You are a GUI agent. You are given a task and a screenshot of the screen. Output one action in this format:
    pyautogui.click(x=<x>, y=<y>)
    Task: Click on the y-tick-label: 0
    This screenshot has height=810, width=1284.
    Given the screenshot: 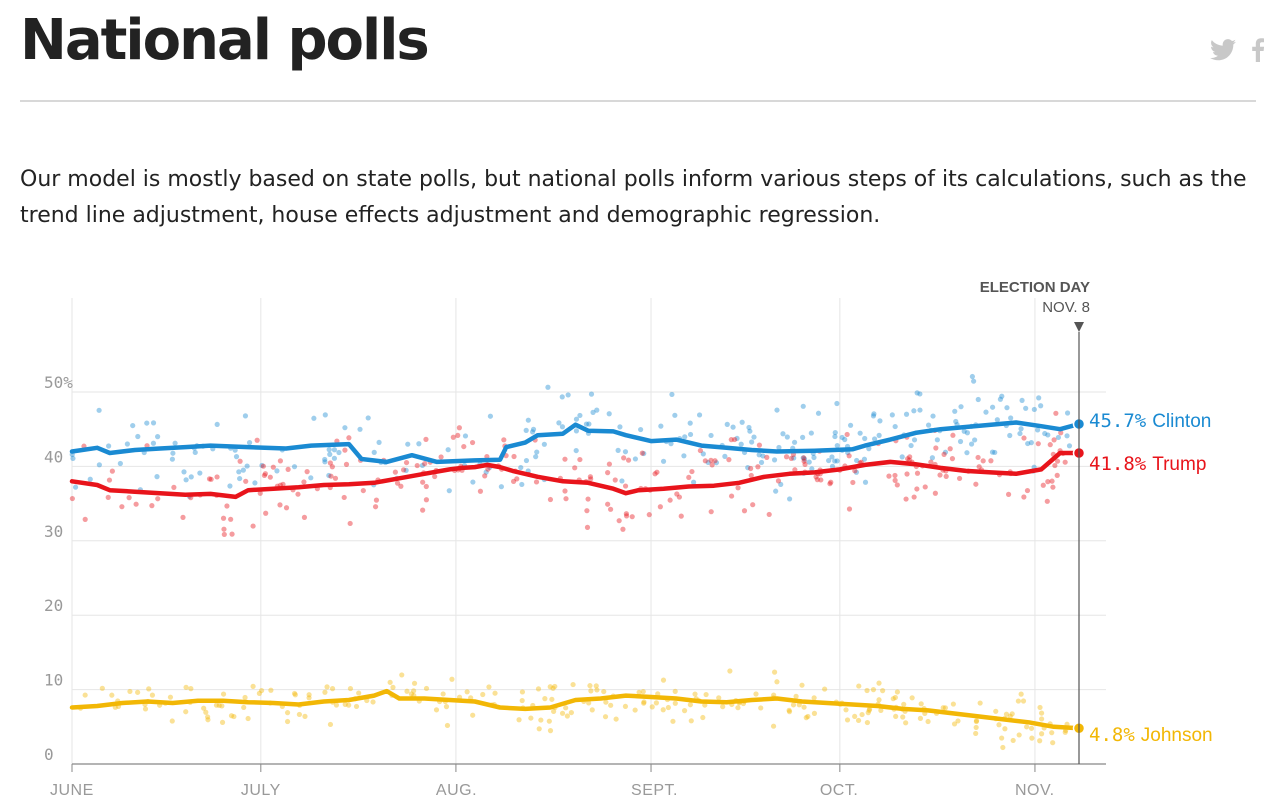 What is the action you would take?
    pyautogui.click(x=49, y=754)
    